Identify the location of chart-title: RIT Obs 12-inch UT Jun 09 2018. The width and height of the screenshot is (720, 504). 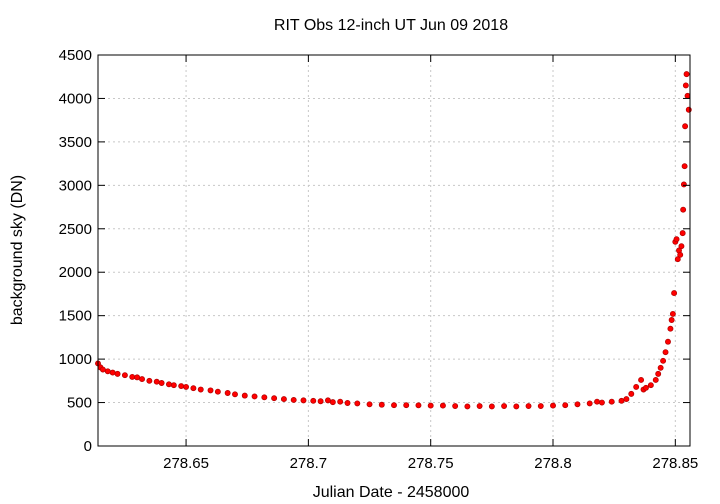
(391, 25).